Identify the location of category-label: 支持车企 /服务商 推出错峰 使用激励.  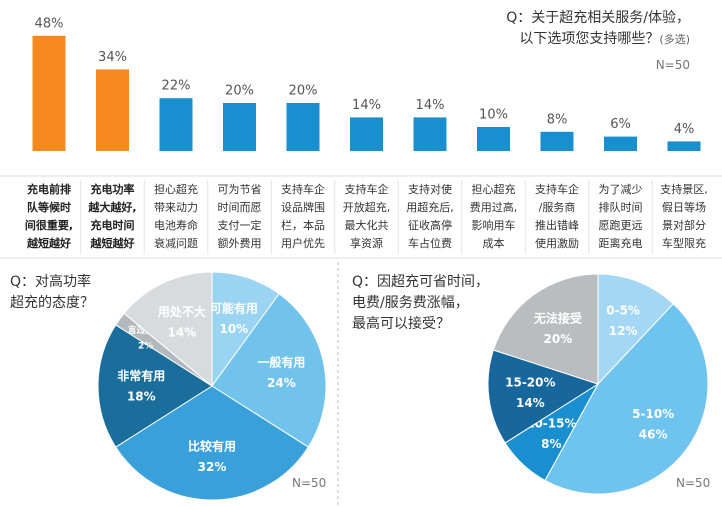
(557, 216).